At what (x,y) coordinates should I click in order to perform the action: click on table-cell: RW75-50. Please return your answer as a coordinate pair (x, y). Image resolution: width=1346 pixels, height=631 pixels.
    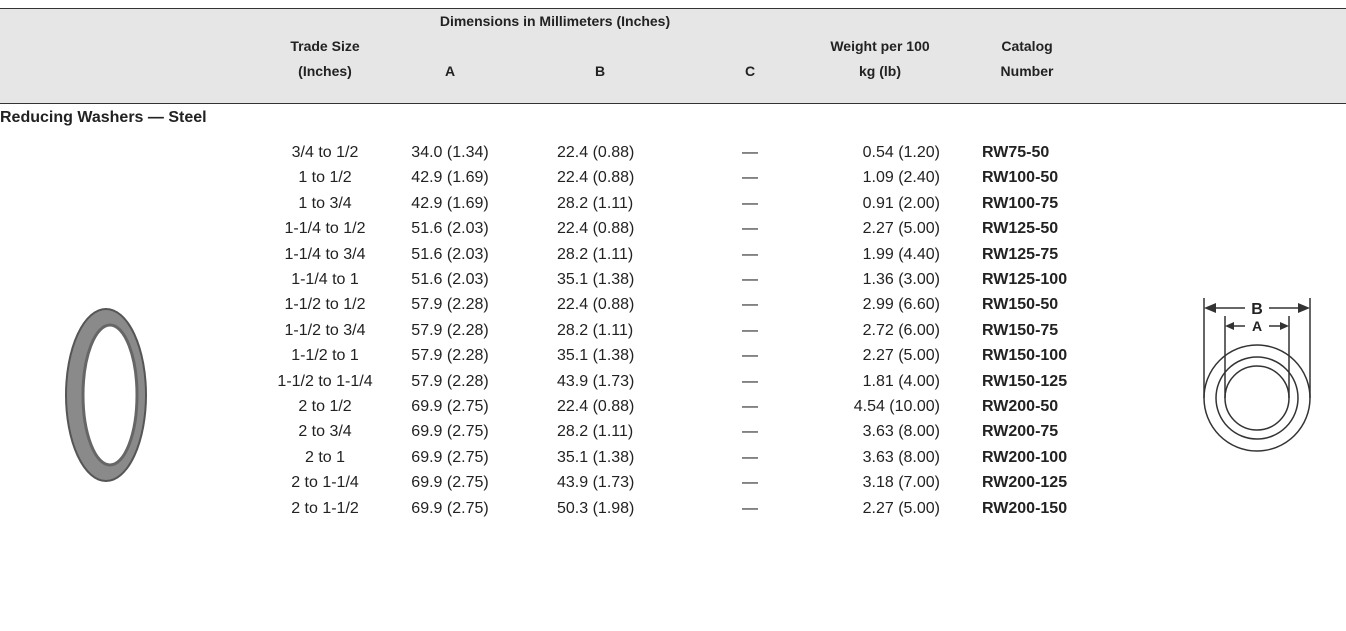
    Looking at the image, I should click on (1016, 152).